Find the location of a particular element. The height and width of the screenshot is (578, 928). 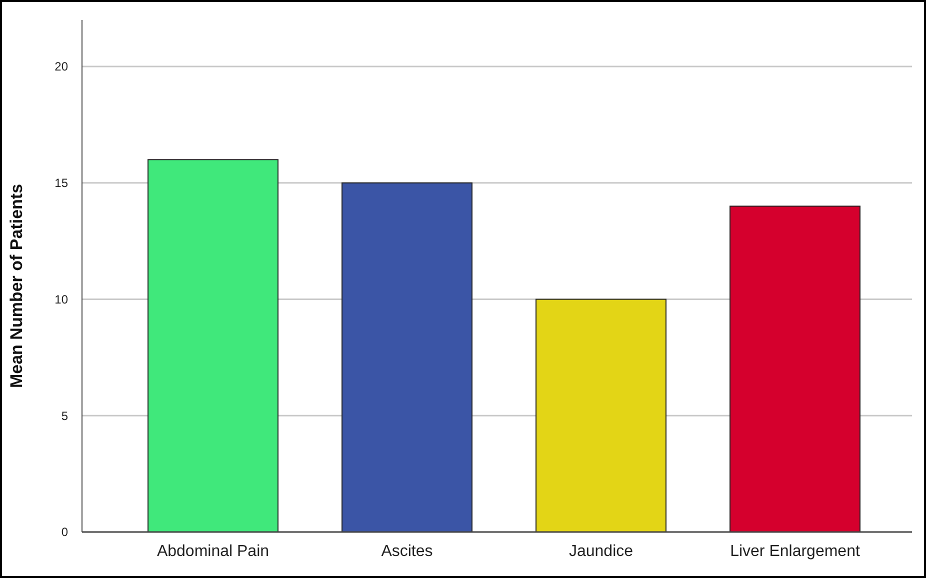

y-tick-label: 15 is located at coordinates (61, 183).